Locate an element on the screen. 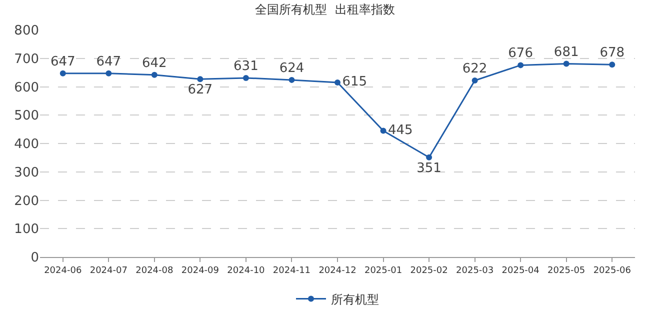 Image resolution: width=650 pixels, height=325 pixels. data-label: 624 is located at coordinates (291, 68).